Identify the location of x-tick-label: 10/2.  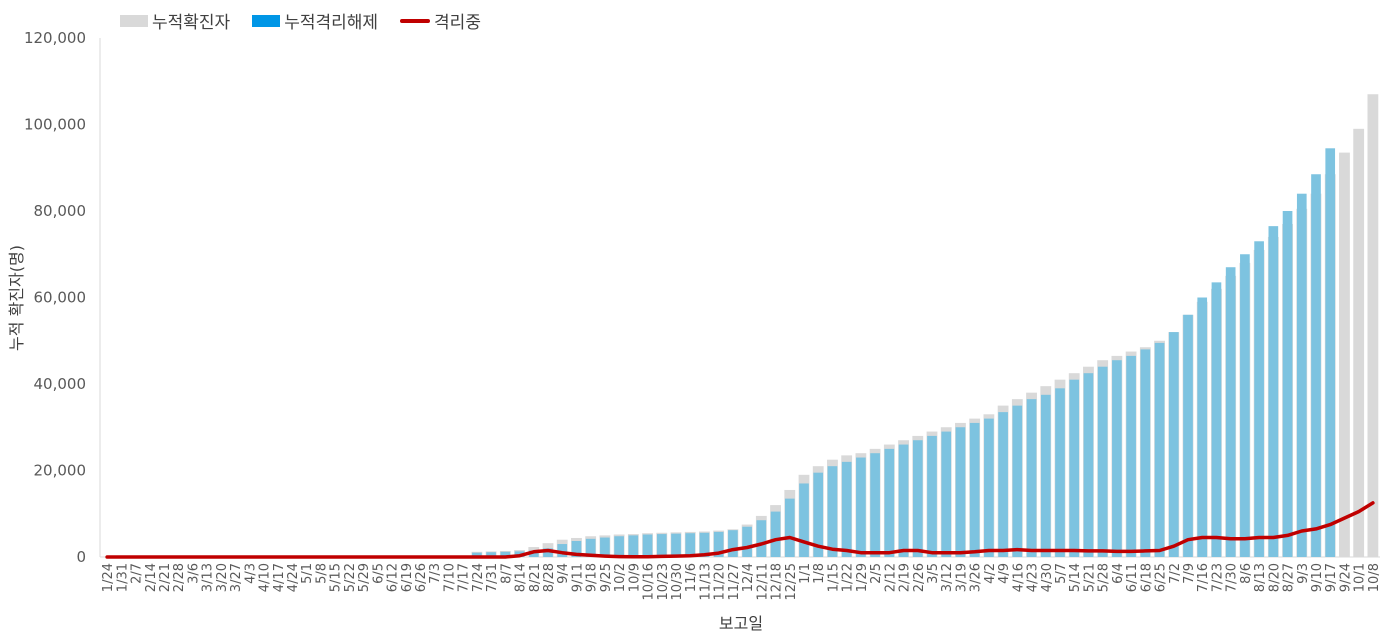
(620, 577).